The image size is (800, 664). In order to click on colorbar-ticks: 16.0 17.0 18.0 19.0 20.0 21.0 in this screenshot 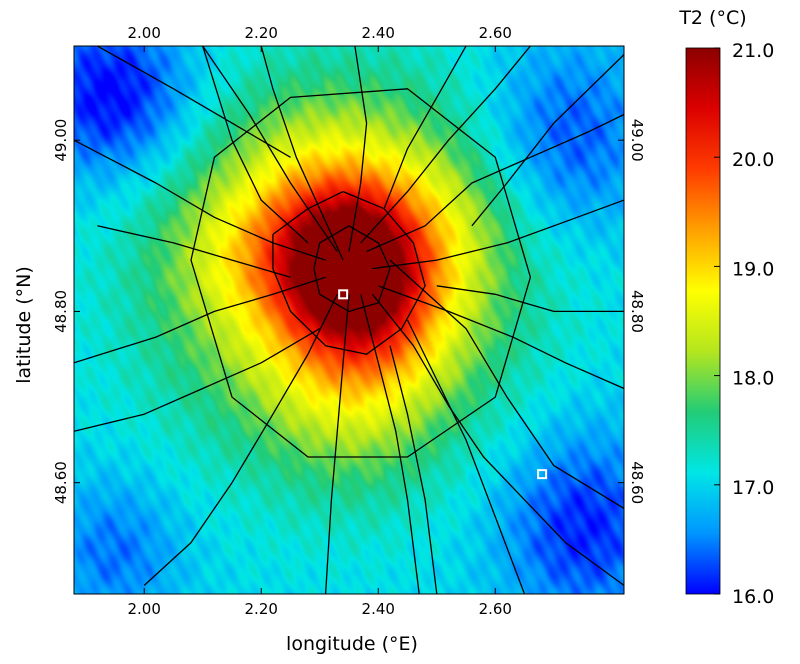, I will do `click(744, 324)`.